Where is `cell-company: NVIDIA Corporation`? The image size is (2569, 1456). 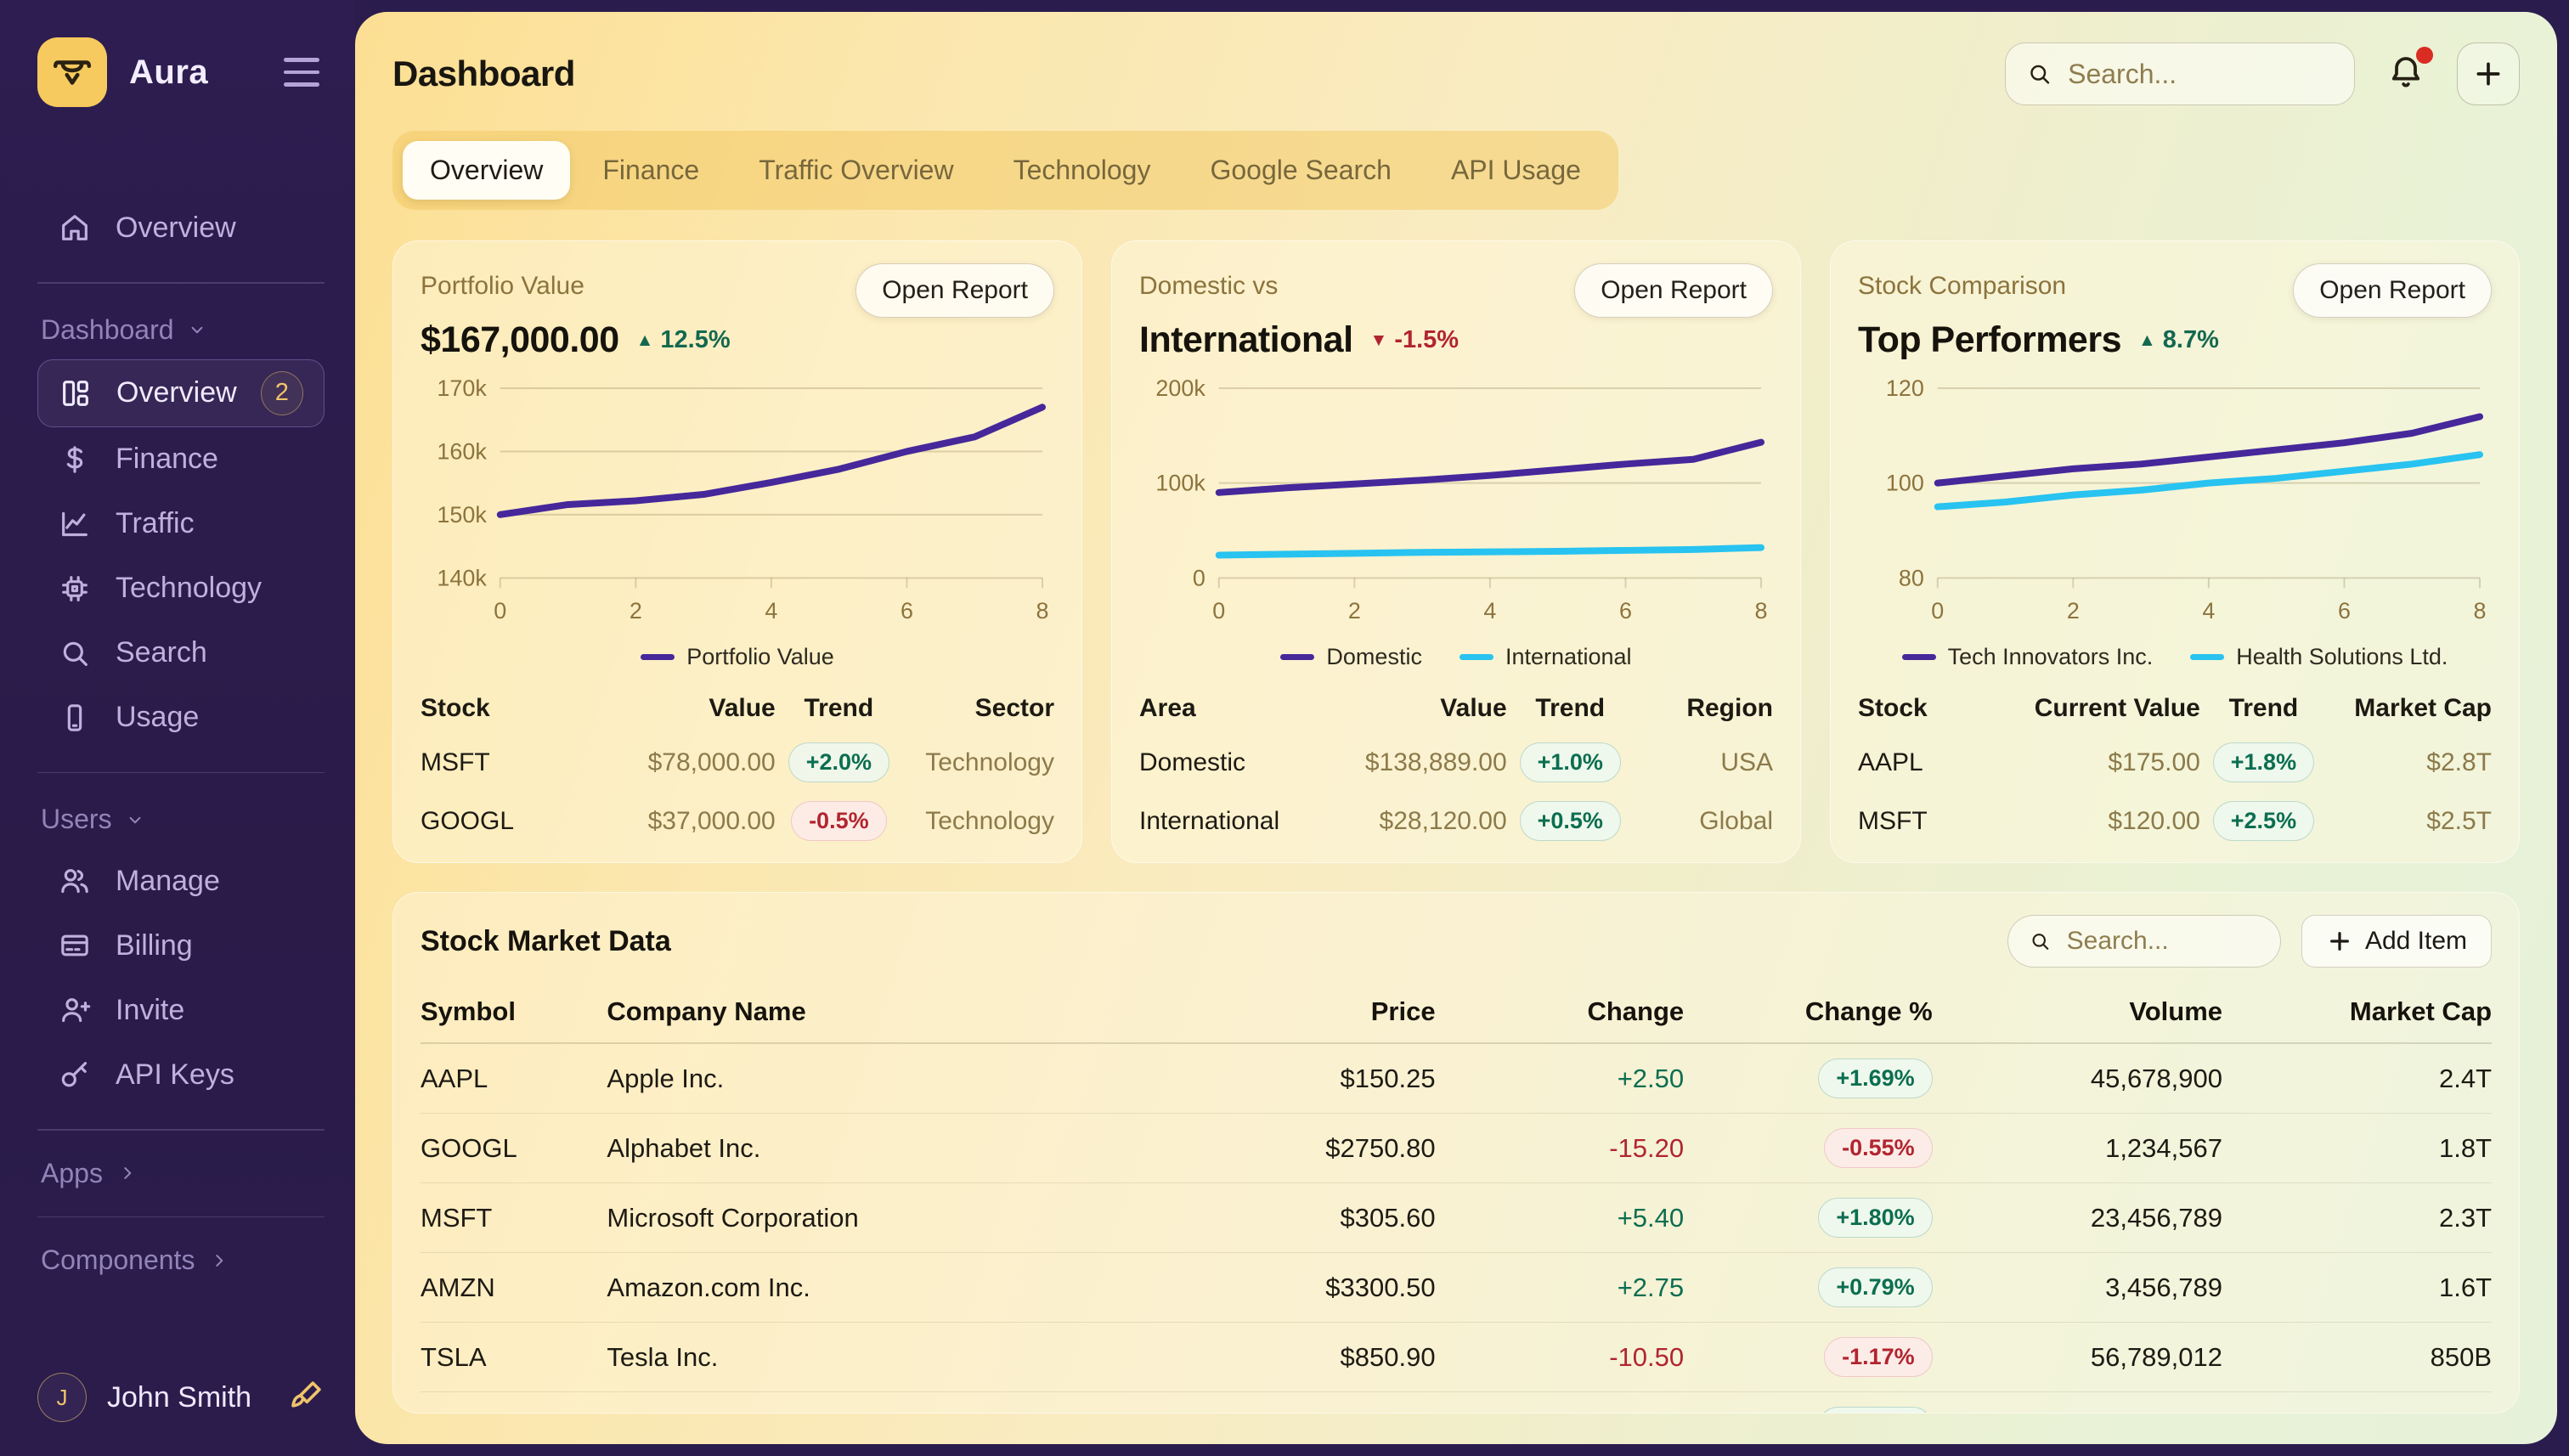
cell-company: NVIDIA Corporation is located at coordinates (897, 1403).